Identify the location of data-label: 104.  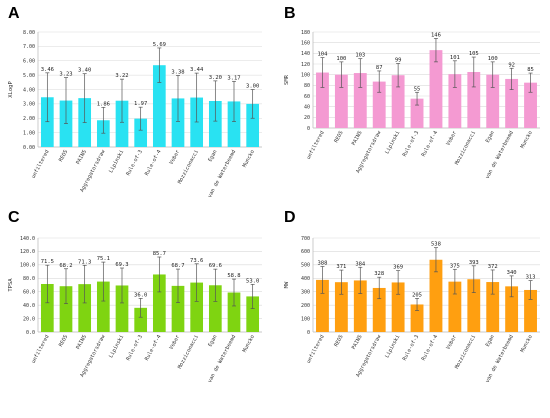
(322, 55).